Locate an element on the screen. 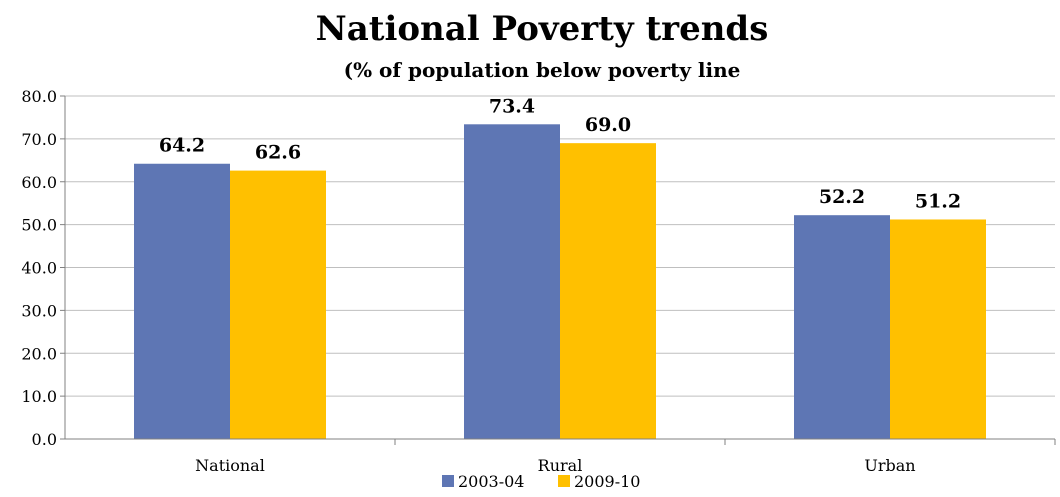 The image size is (1060, 497). y-tick-label: 30.0 is located at coordinates (39, 310).